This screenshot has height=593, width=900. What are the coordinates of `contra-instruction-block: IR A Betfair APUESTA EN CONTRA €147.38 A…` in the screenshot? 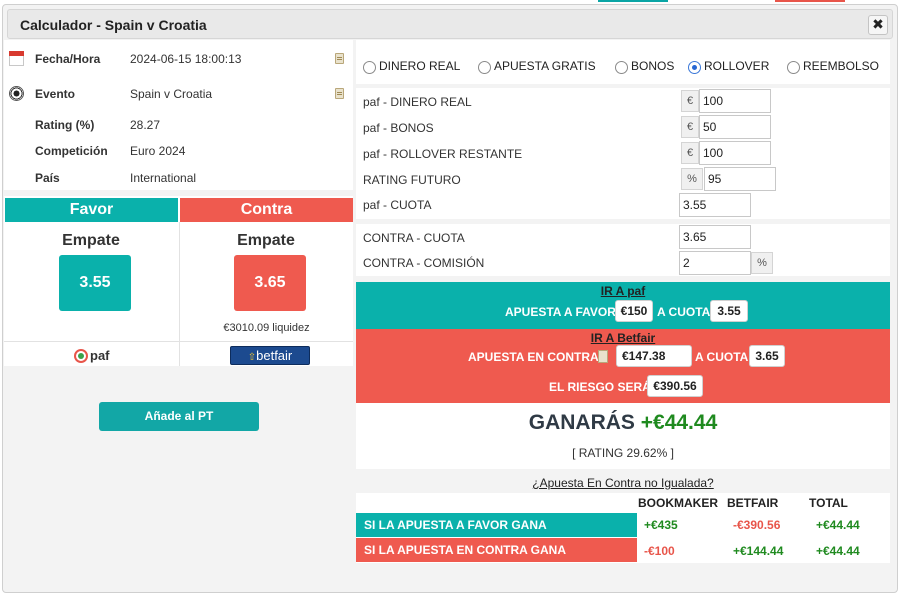 It's located at (623, 366).